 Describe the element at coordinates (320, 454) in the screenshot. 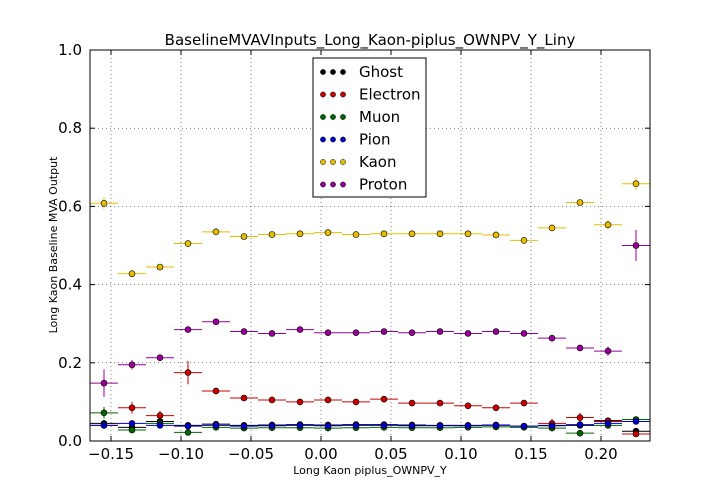

I see `x-tick-label: 0.00` at that location.